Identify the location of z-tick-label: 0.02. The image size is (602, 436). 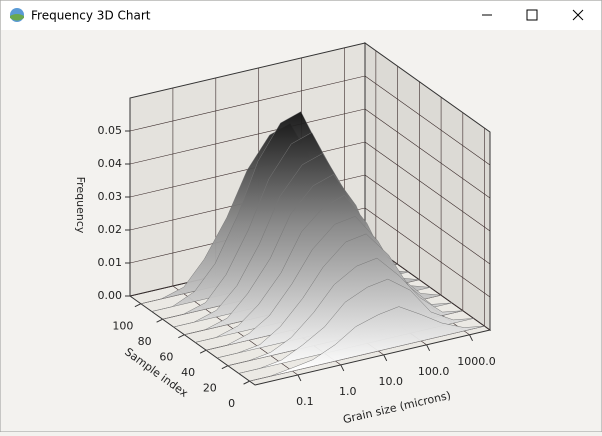
(110, 229).